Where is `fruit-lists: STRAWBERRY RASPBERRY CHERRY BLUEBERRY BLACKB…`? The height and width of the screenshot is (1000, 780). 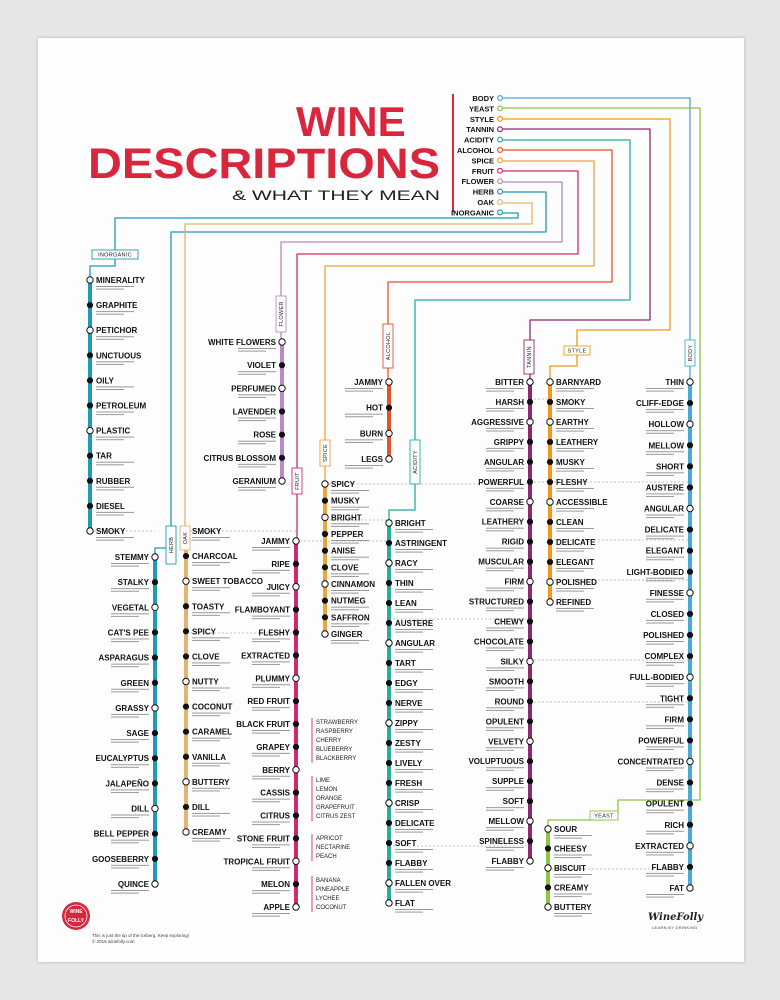 fruit-lists: STRAWBERRY RASPBERRY CHERRY BLUEBERRY BLACKB… is located at coordinates (334, 815).